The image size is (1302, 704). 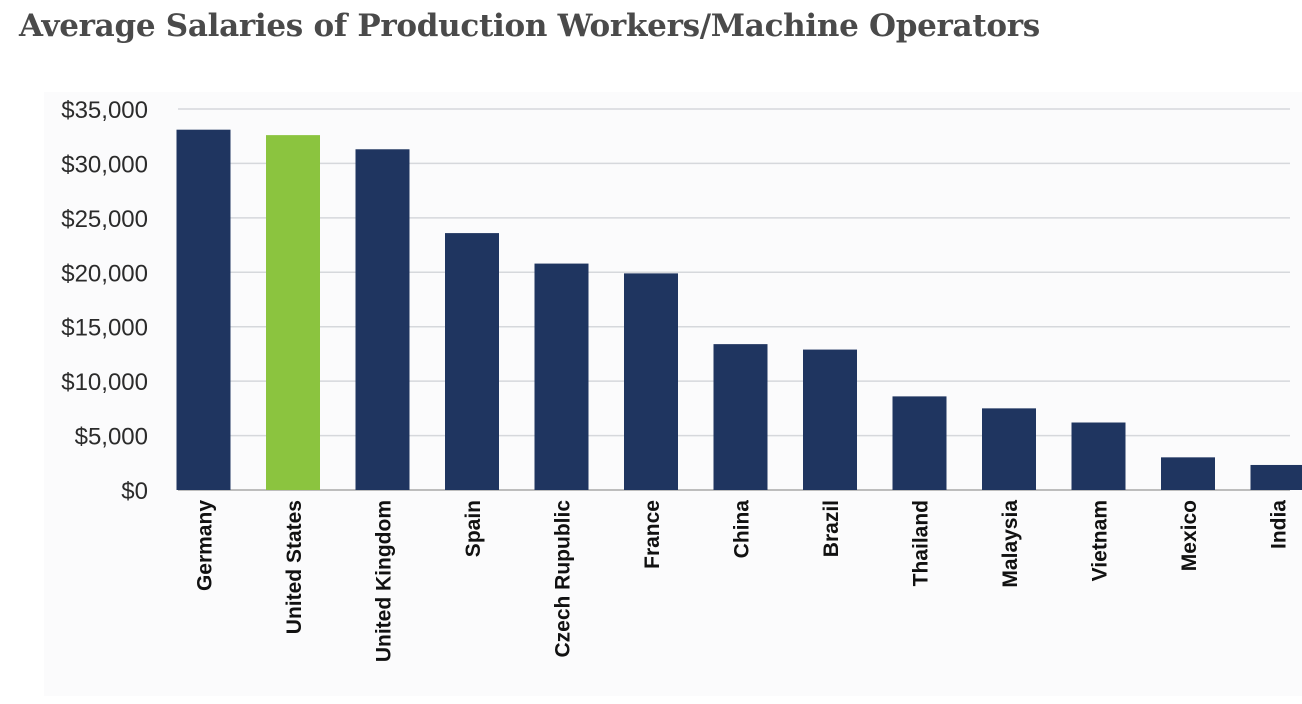 I want to click on x-tick-label: India, so click(x=1279, y=524).